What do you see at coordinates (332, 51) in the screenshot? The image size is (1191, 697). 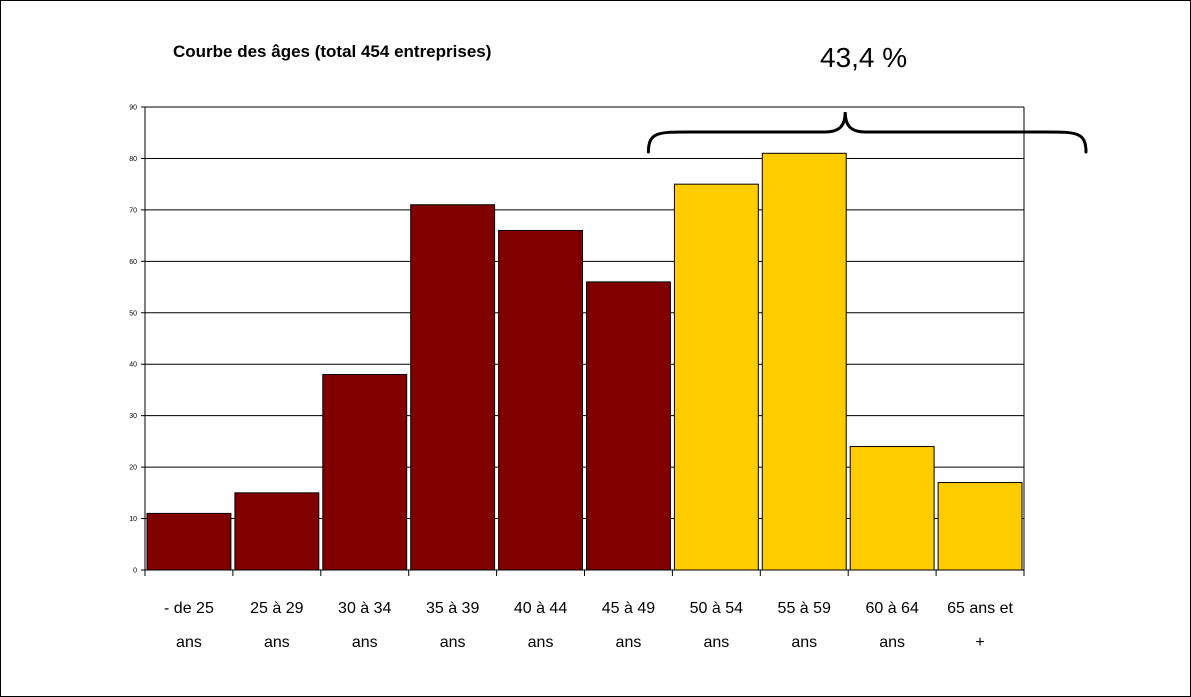 I see `chart-title: Courbe des âges (total 454 entreprises)` at bounding box center [332, 51].